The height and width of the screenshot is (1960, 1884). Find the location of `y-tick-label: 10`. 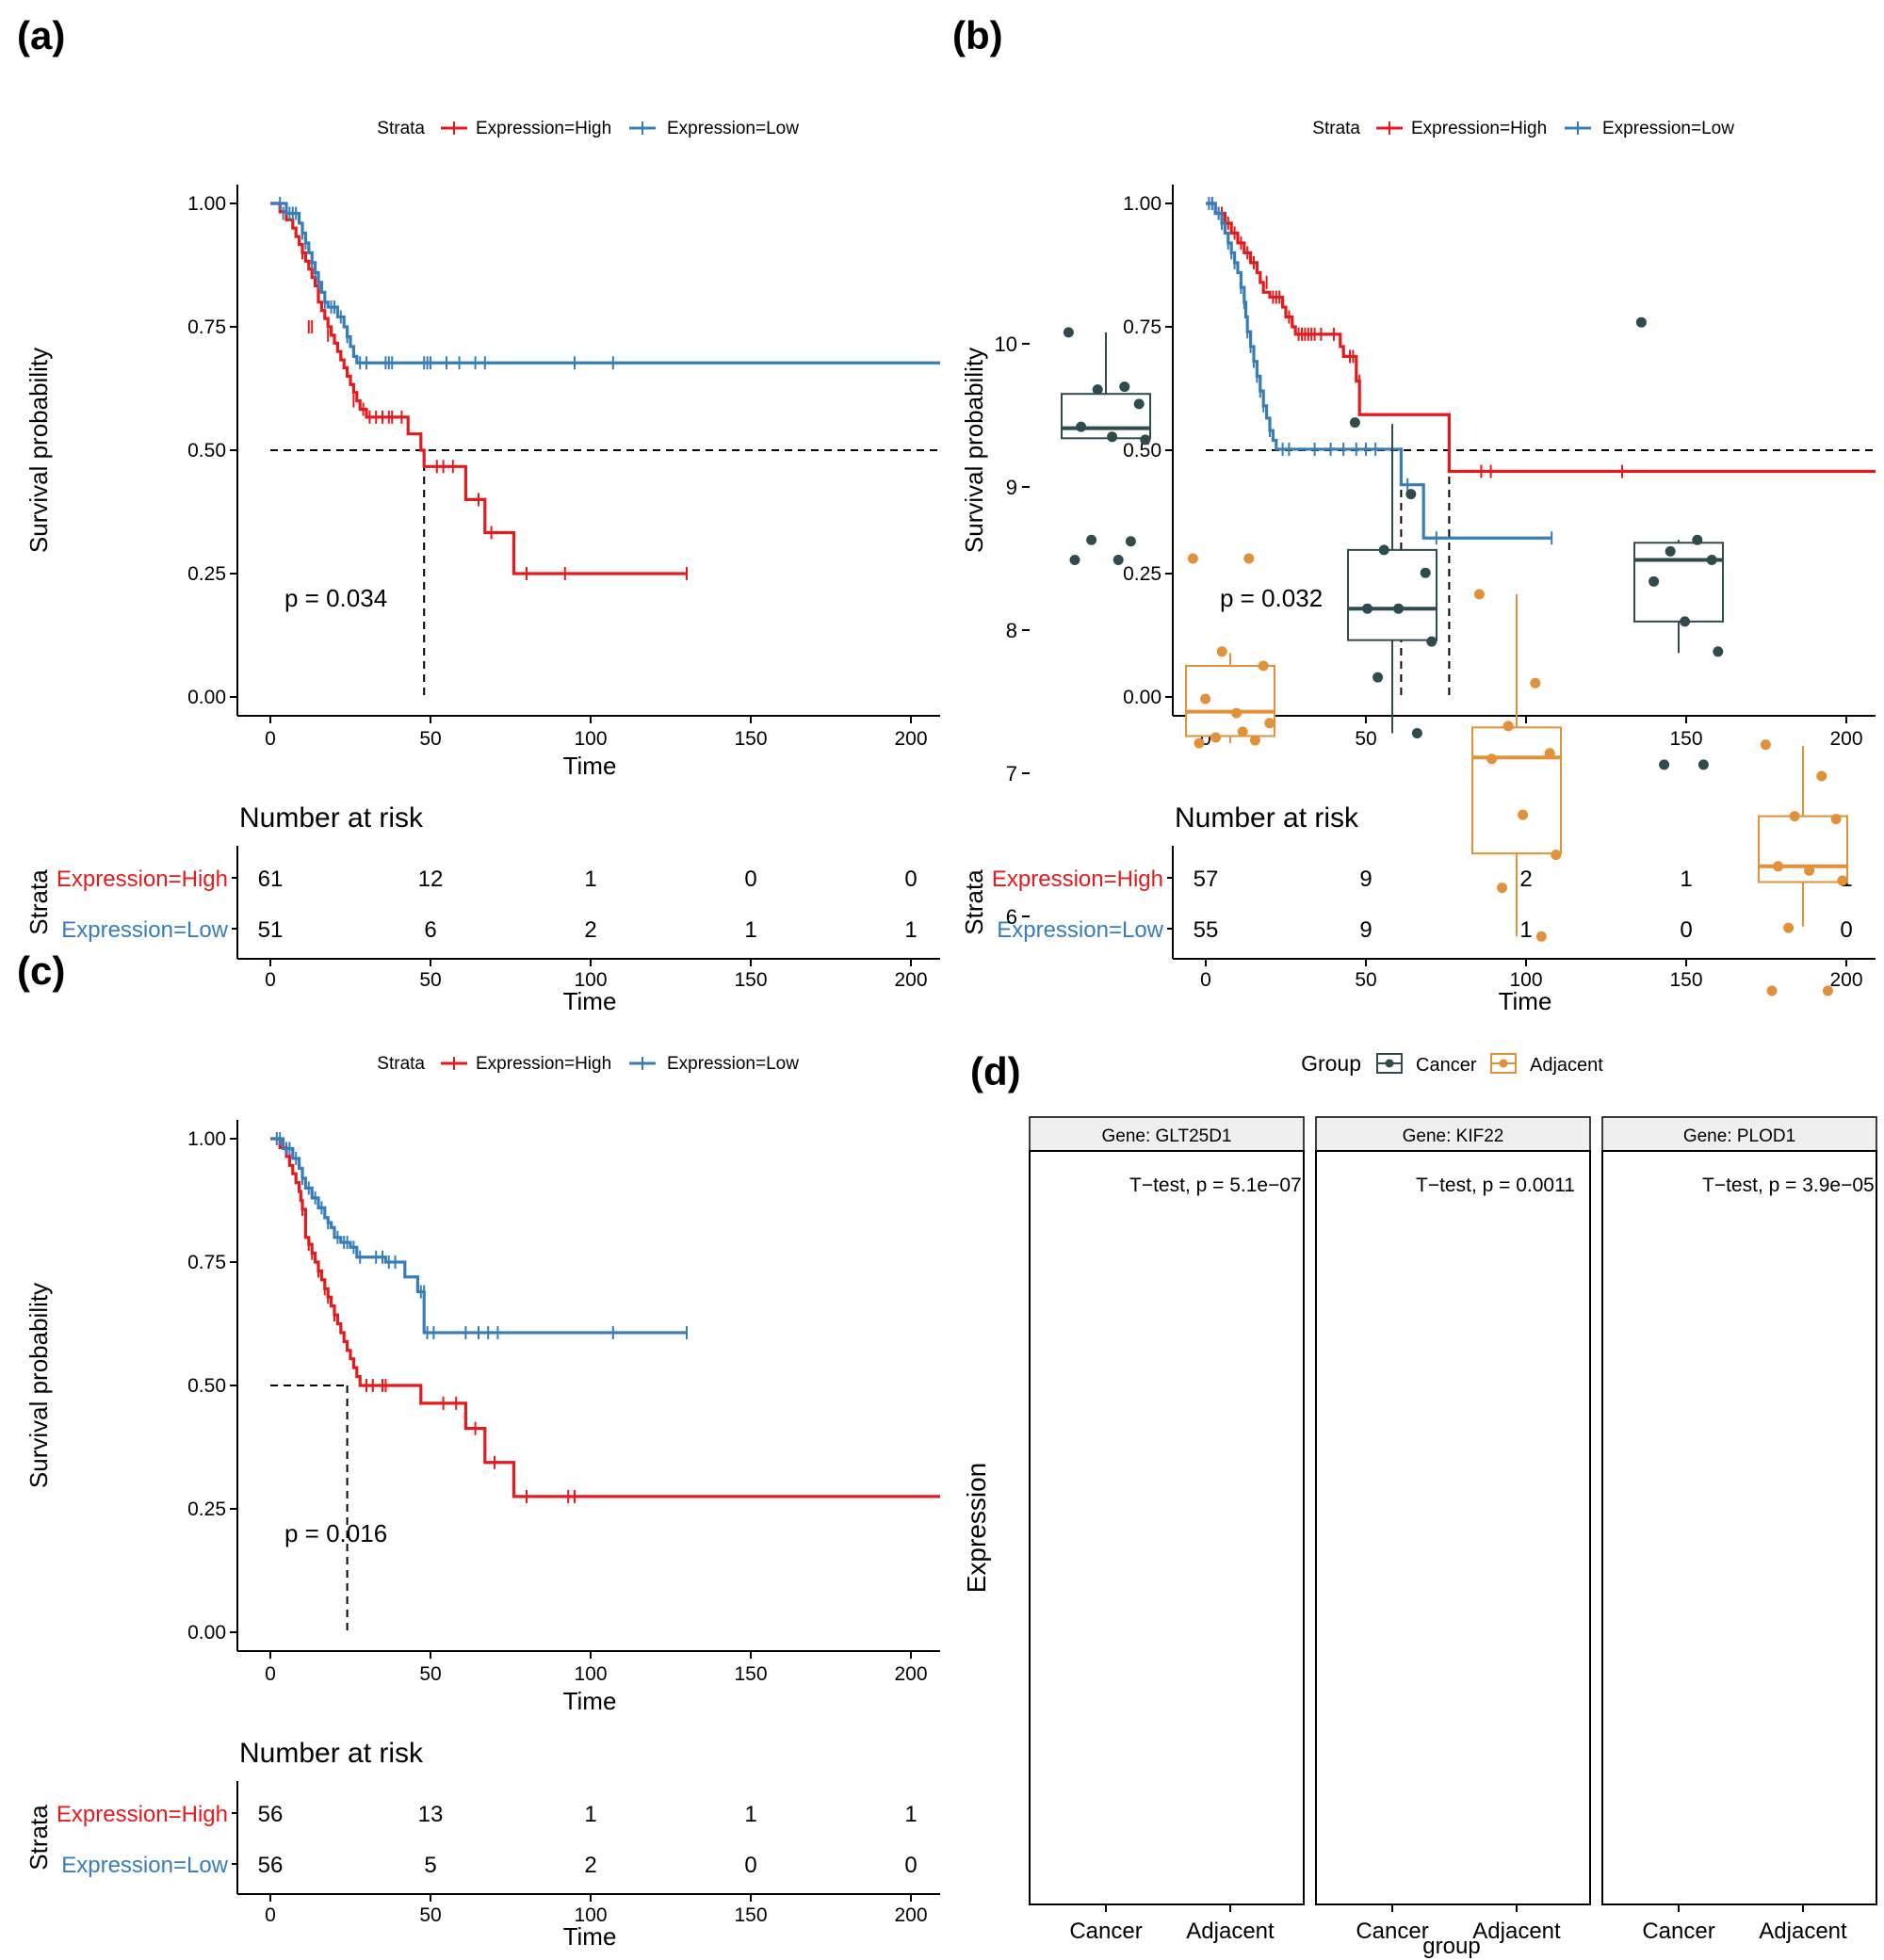

y-tick-label: 10 is located at coordinates (1006, 344).